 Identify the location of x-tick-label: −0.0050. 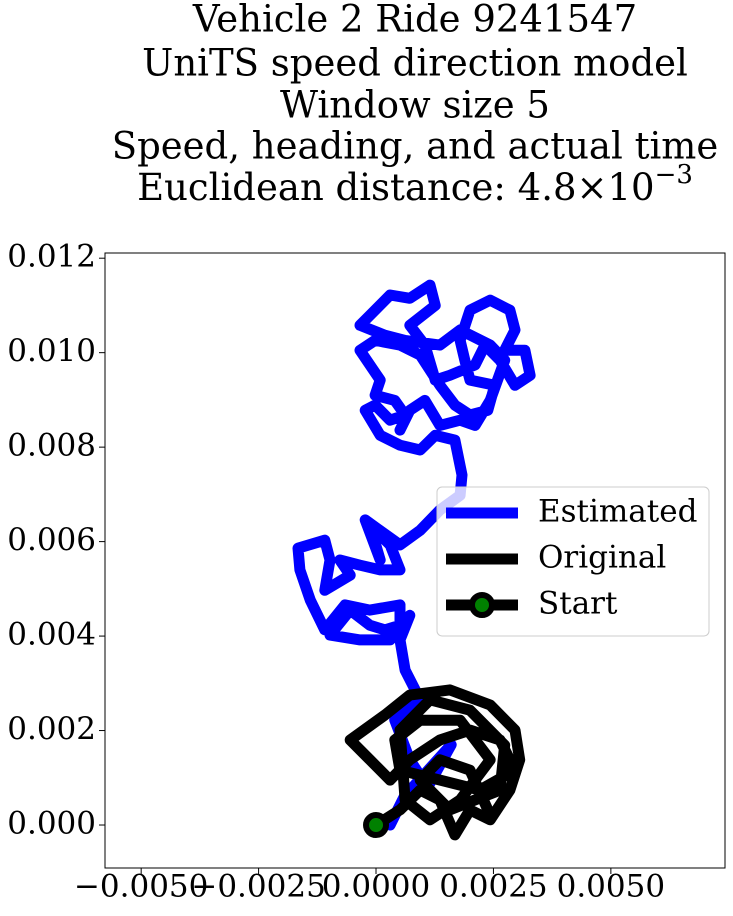
(141, 887).